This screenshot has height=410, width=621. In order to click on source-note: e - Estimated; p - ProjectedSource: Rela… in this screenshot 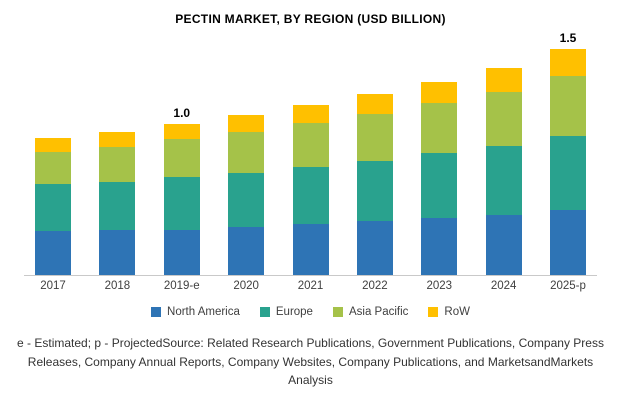, I will do `click(310, 362)`.